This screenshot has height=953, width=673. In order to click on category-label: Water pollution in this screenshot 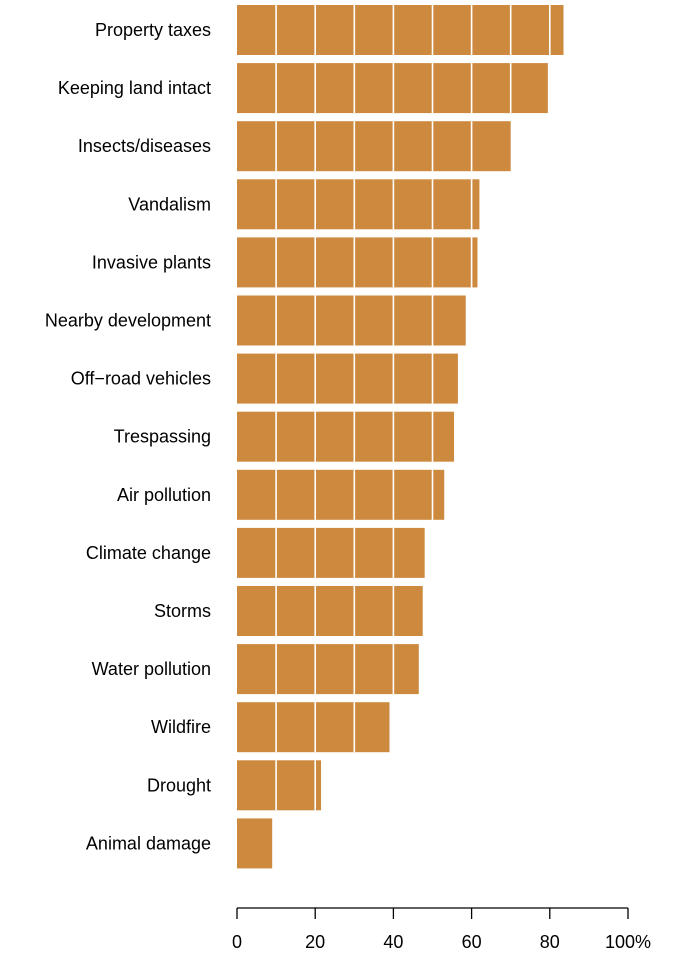, I will do `click(151, 669)`.